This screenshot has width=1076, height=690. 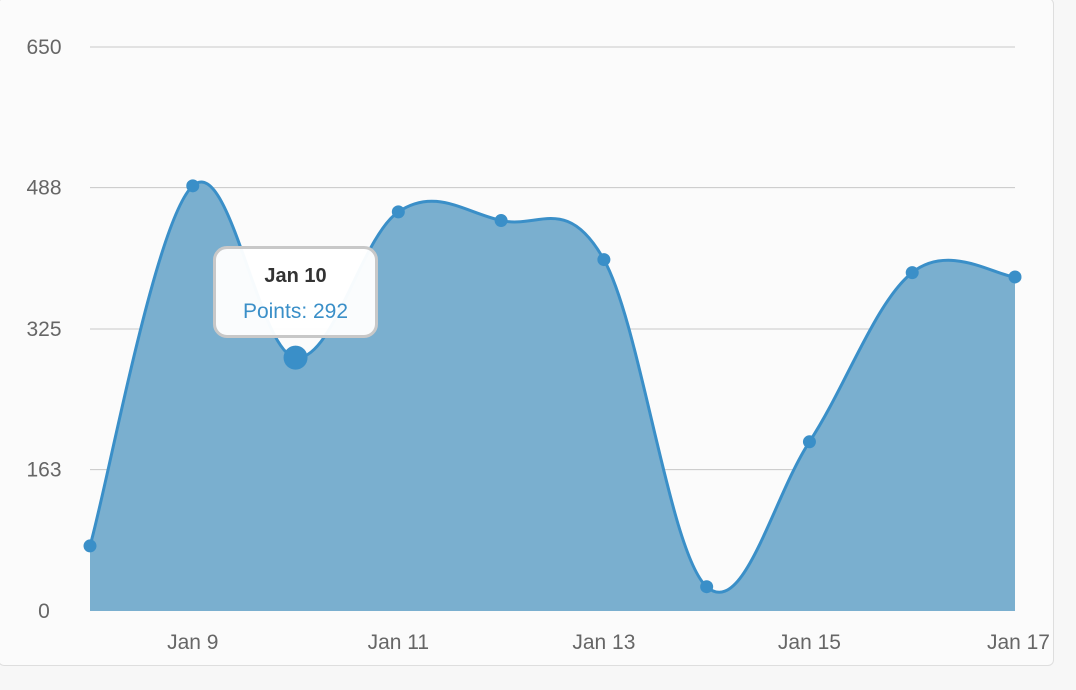 What do you see at coordinates (295, 357) in the screenshot?
I see `data-point-highlighted` at bounding box center [295, 357].